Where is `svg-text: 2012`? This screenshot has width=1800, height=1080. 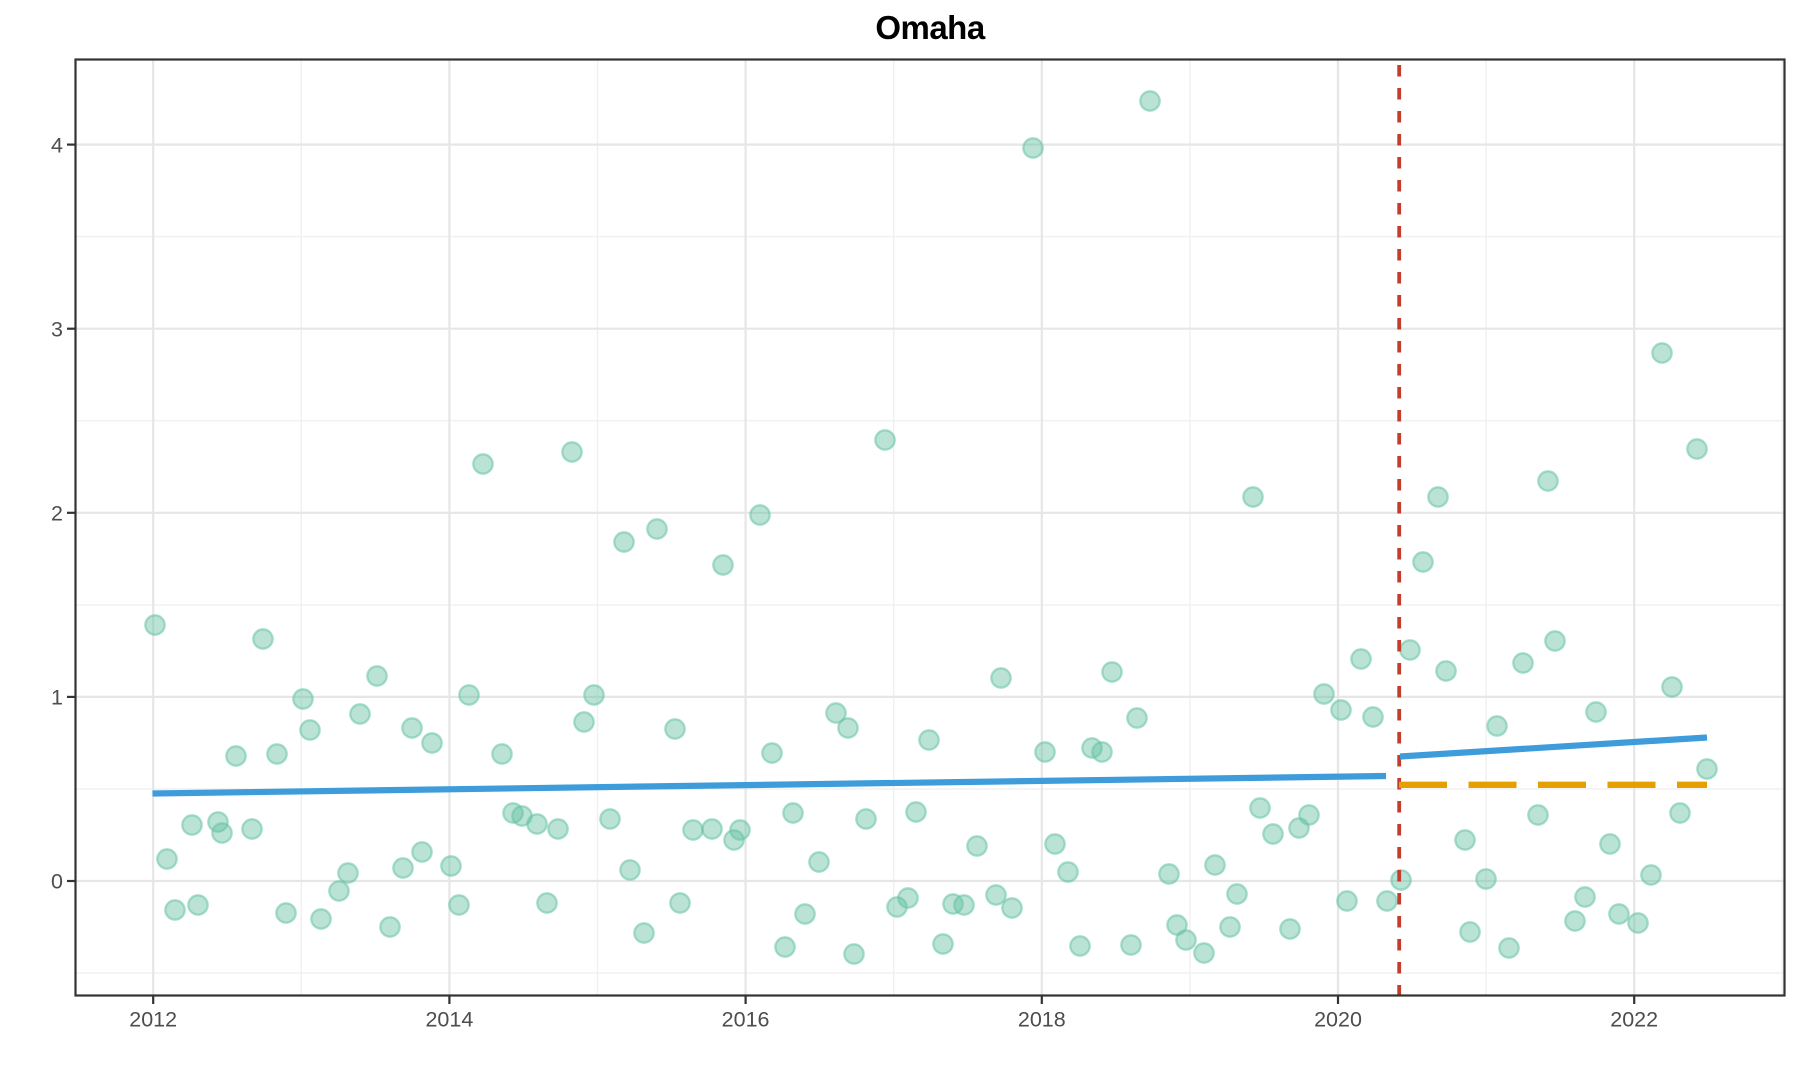
svg-text: 2012 is located at coordinates (153, 1020).